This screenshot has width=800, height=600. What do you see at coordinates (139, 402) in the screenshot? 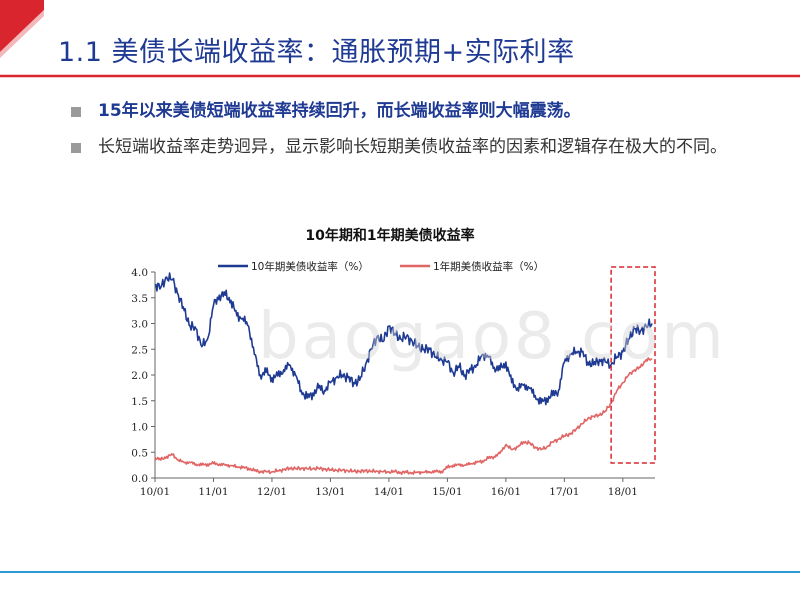
I see `y-tick-label: 1.5` at bounding box center [139, 402].